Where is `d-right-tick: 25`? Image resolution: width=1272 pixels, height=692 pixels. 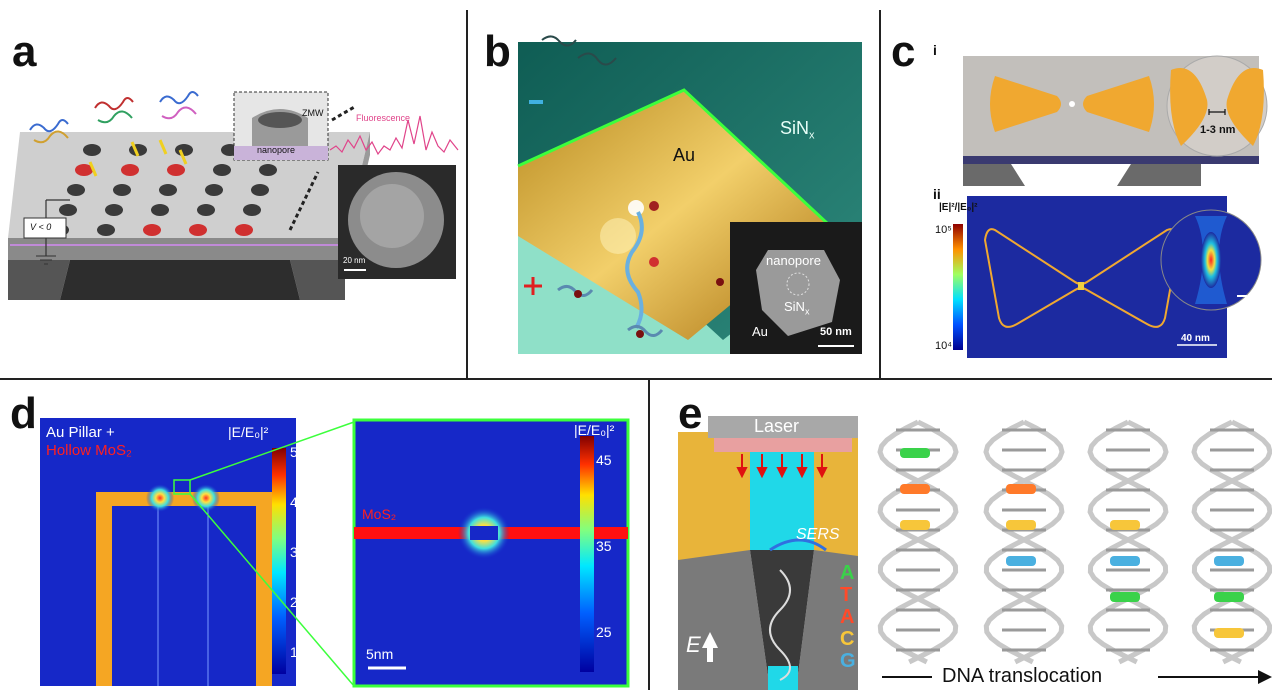 d-right-tick: 25 is located at coordinates (604, 632).